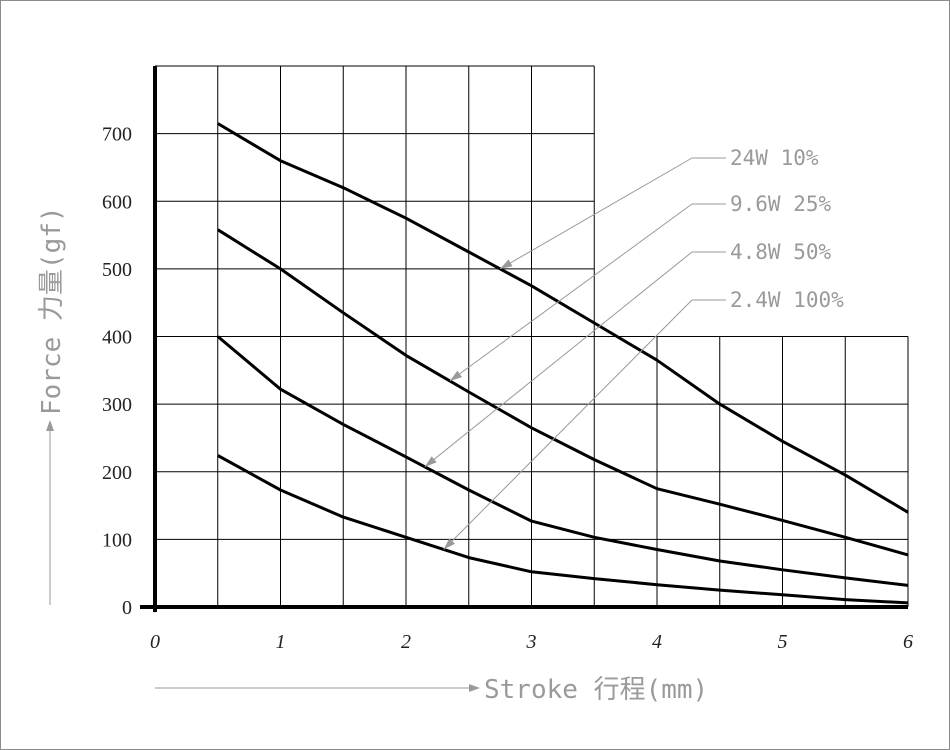  Describe the element at coordinates (431, 690) in the screenshot. I see `x-axis-title: Stroke 行程(mm)` at that location.